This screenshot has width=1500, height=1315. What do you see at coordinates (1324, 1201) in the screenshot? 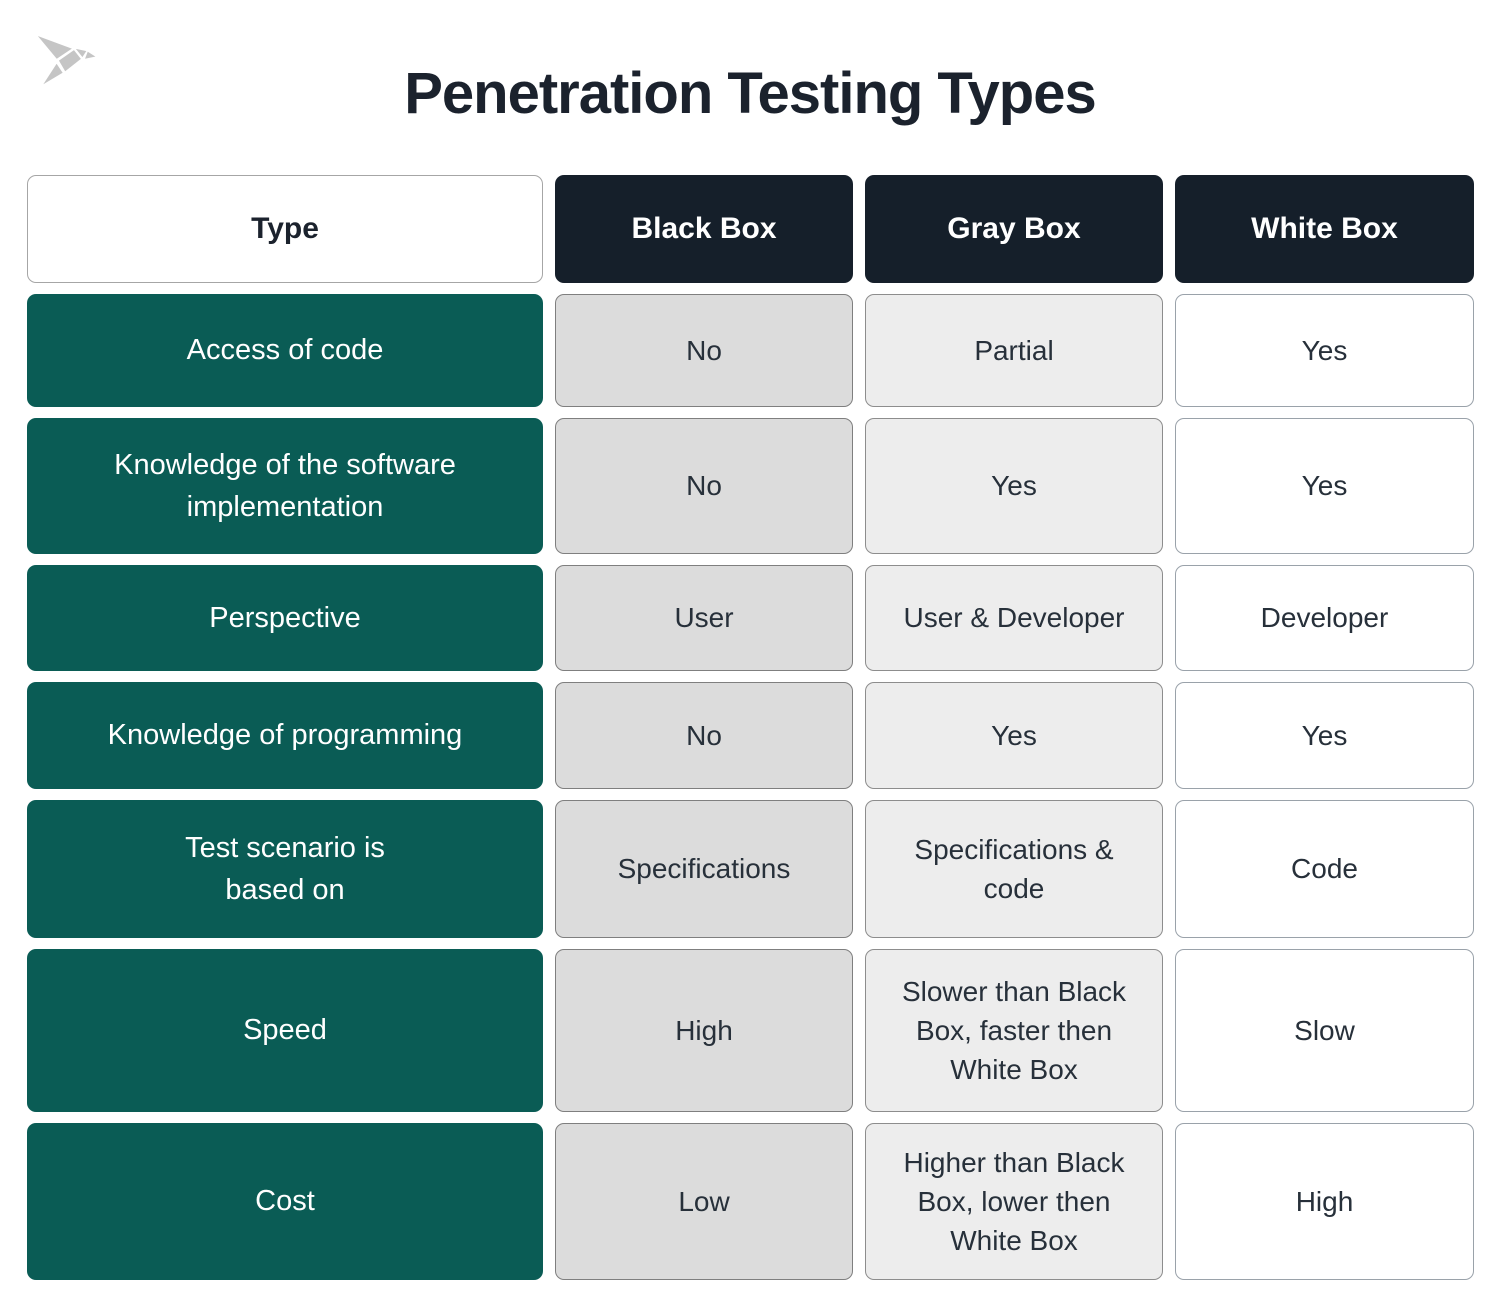
I see `white-box-cell: High` at bounding box center [1324, 1201].